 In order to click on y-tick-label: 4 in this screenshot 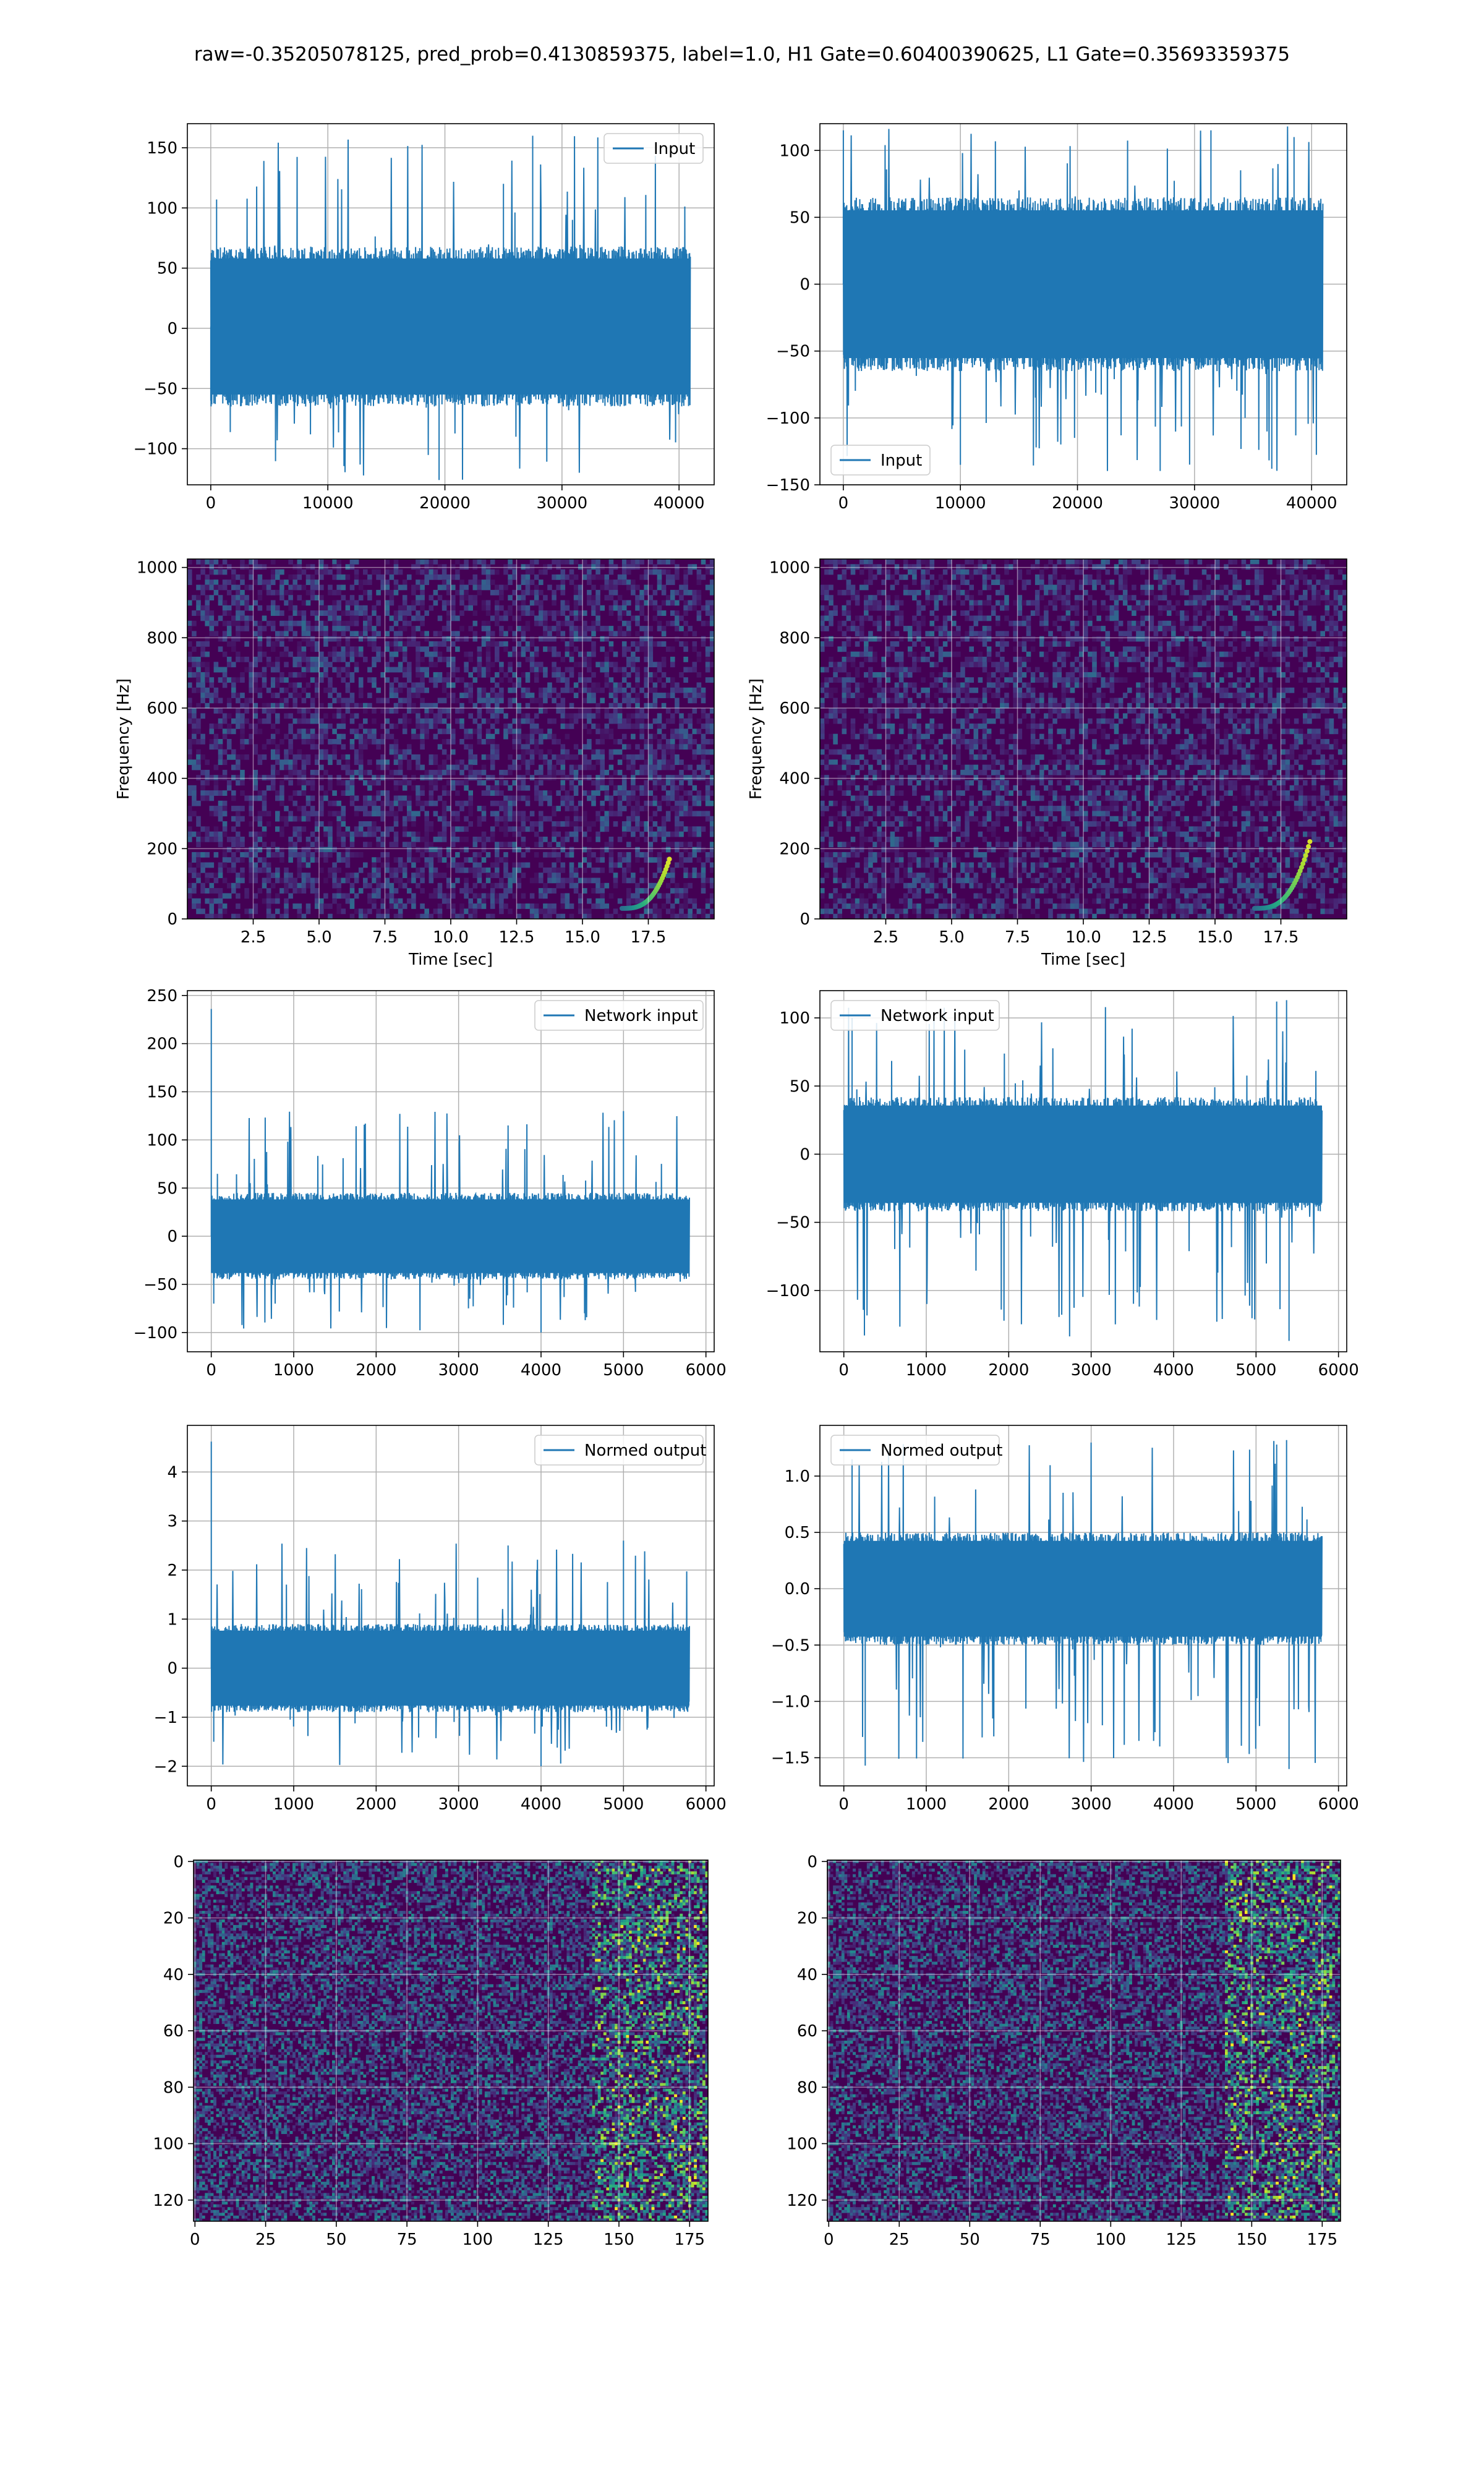, I will do `click(172, 1472)`.